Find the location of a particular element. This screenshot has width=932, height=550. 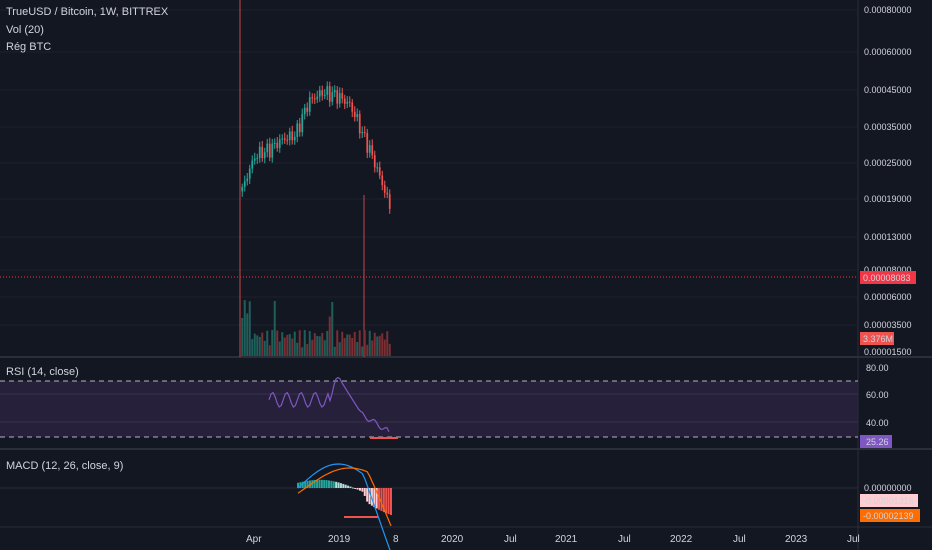

price-tick: 0.00019000 is located at coordinates (888, 199).